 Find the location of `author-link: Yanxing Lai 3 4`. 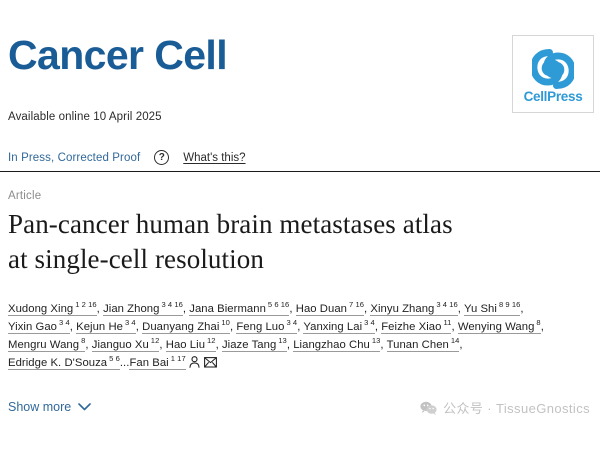

author-link: Yanxing Lai 3 4 is located at coordinates (339, 326).